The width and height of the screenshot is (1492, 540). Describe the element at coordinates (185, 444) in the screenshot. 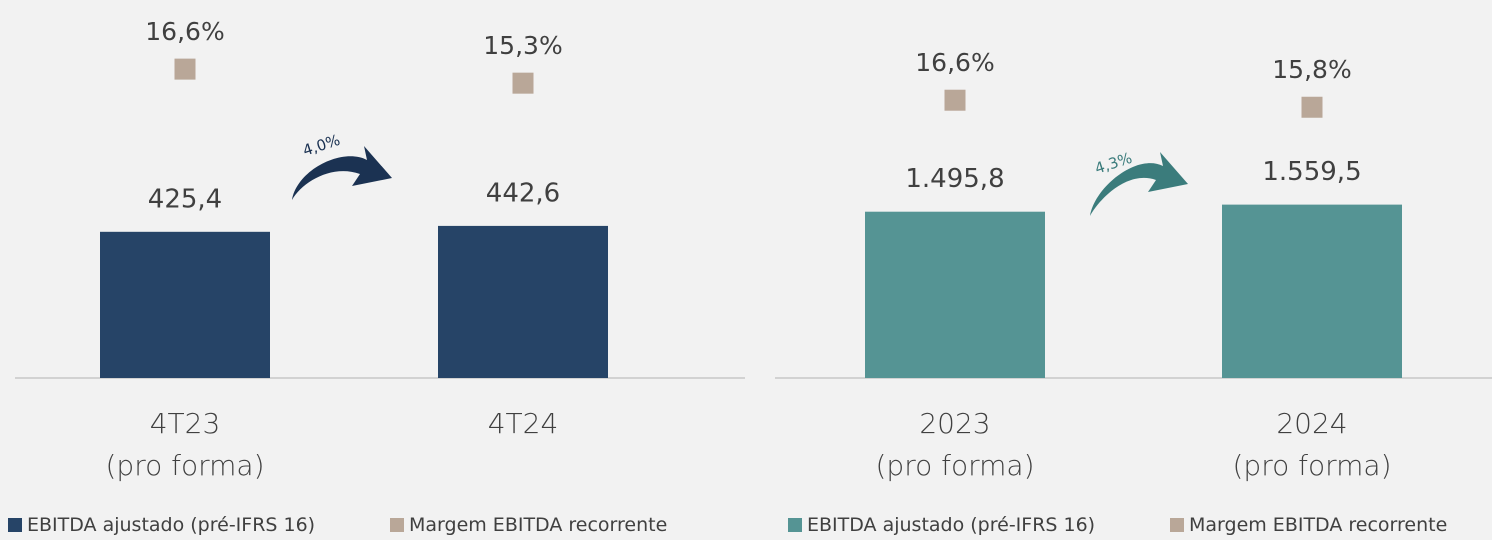

I see `x-tick-label: 4T23 (pro forma)` at that location.